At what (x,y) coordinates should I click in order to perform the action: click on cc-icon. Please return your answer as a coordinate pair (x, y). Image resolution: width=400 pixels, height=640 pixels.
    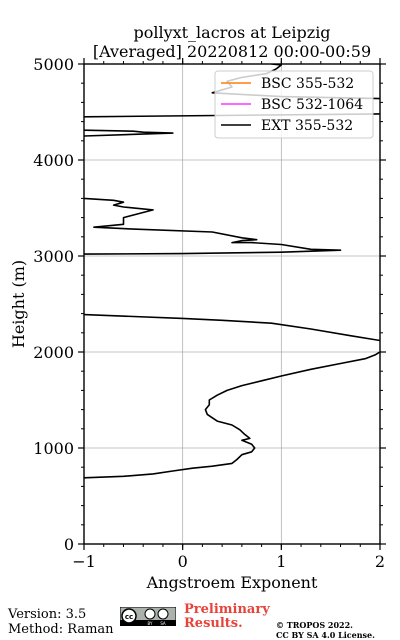
    Looking at the image, I should click on (129, 616).